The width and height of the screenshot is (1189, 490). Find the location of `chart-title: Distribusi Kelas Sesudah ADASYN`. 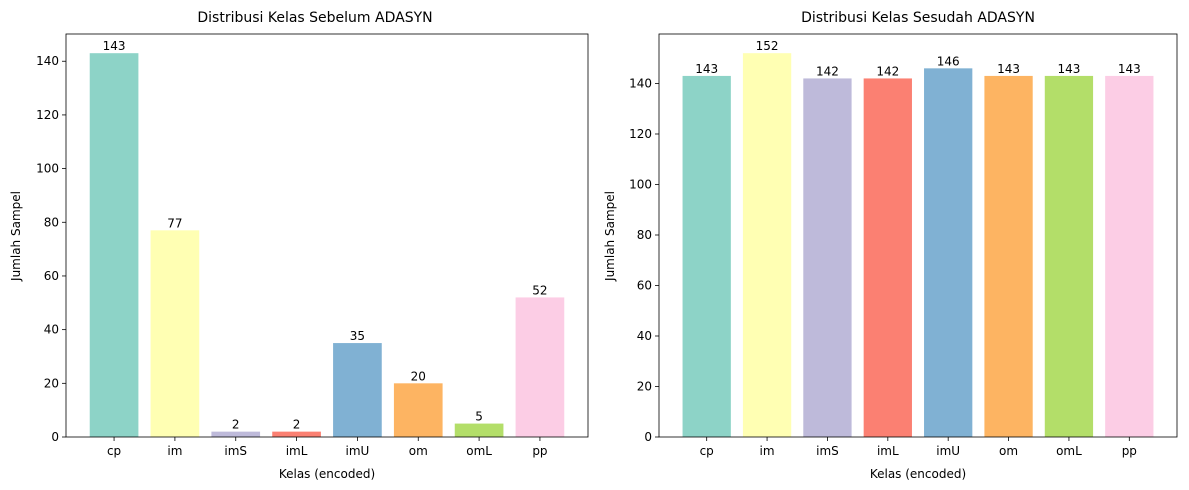

chart-title: Distribusi Kelas Sesudah ADASYN is located at coordinates (918, 18).